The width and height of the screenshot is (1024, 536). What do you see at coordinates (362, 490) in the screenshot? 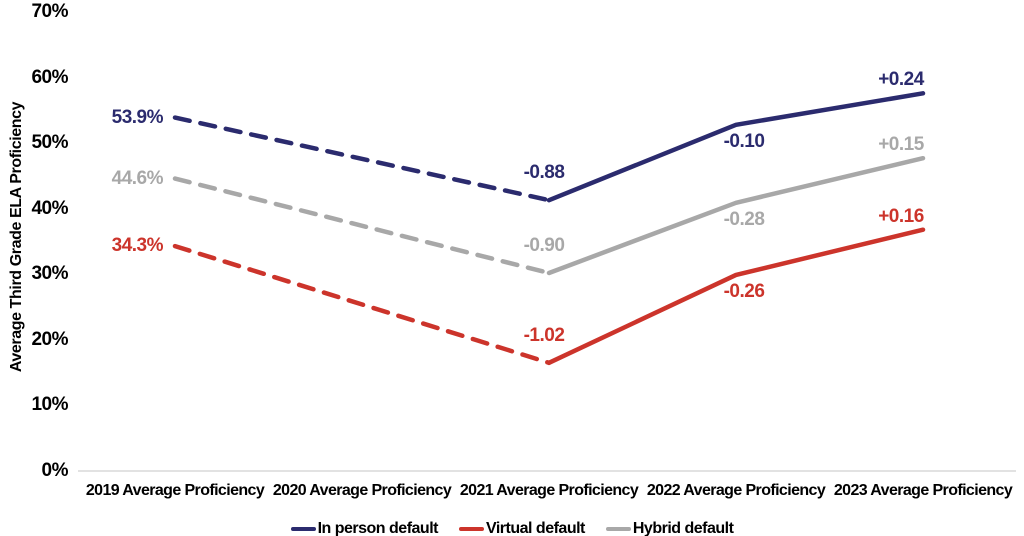
I see `x-category-label: 2020 Average Proficiency` at bounding box center [362, 490].